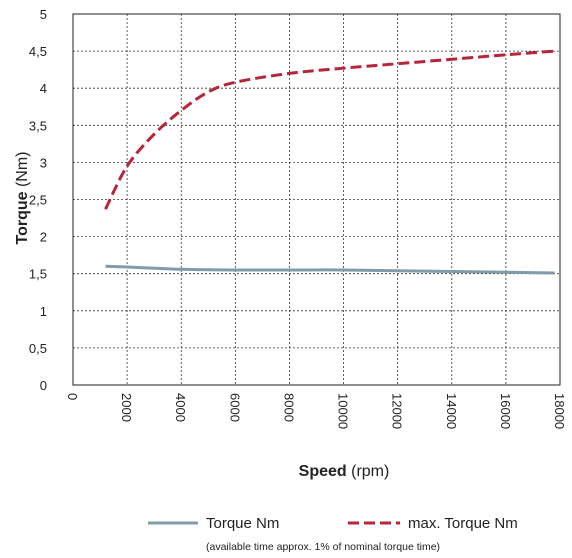  Describe the element at coordinates (397, 411) in the screenshot. I see `x-tick-label: 12000` at that location.